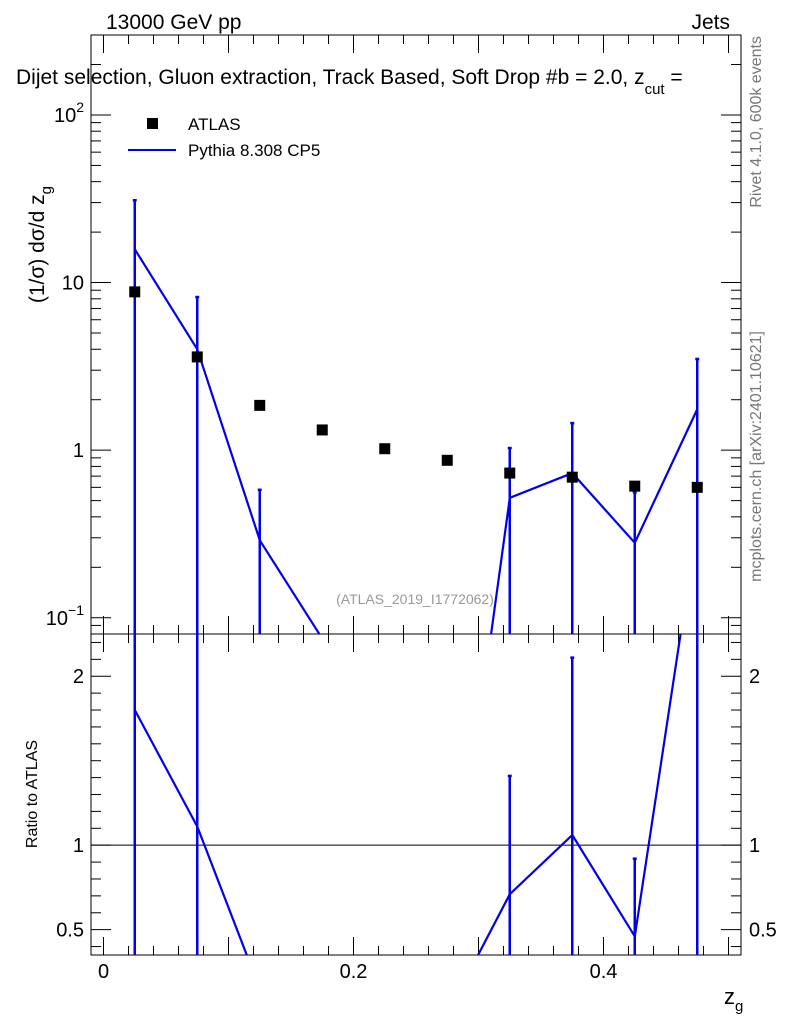  What do you see at coordinates (46, 190) in the screenshot?
I see `main-ylabel-sub: g` at bounding box center [46, 190].